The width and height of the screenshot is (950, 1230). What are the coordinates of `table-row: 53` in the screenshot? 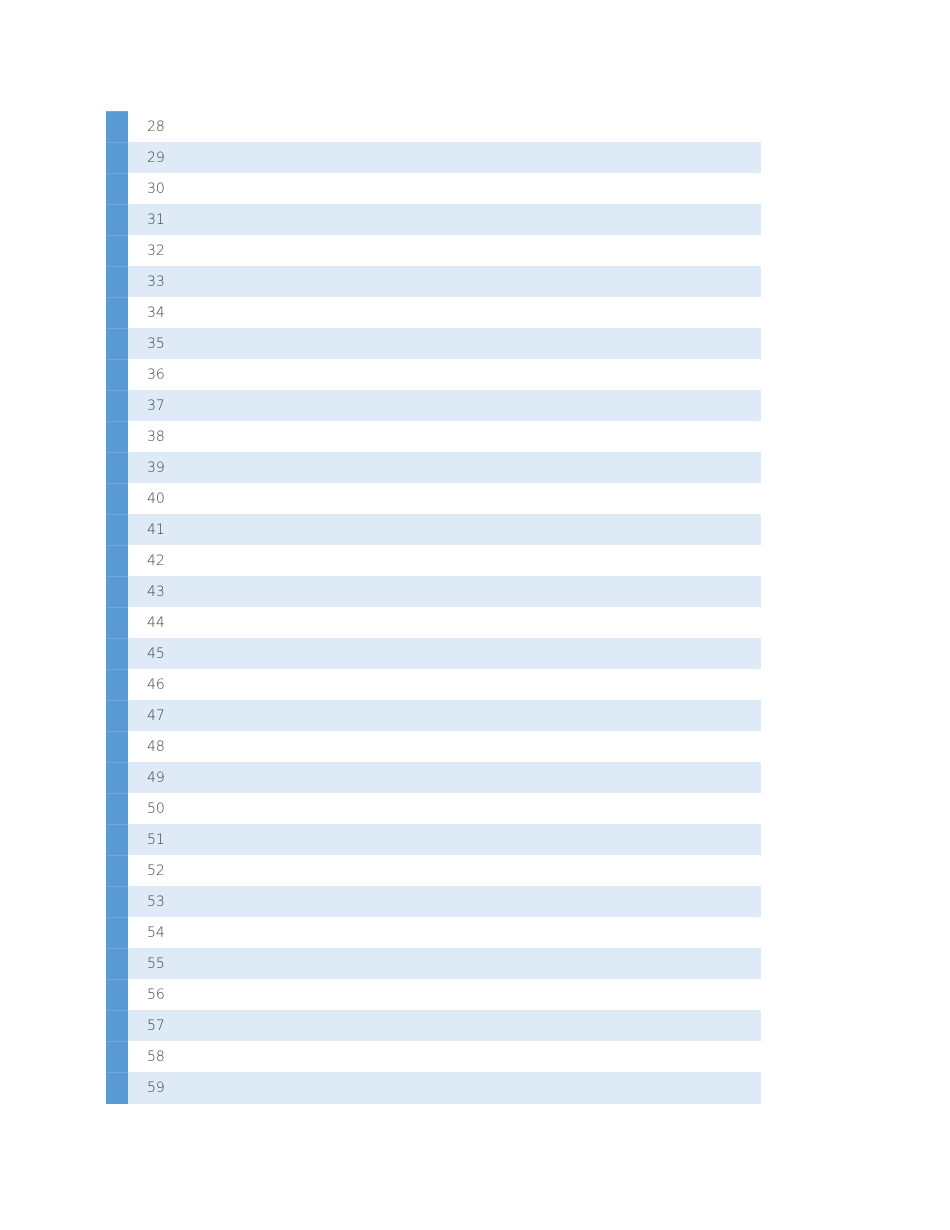 It's located at (433, 902).